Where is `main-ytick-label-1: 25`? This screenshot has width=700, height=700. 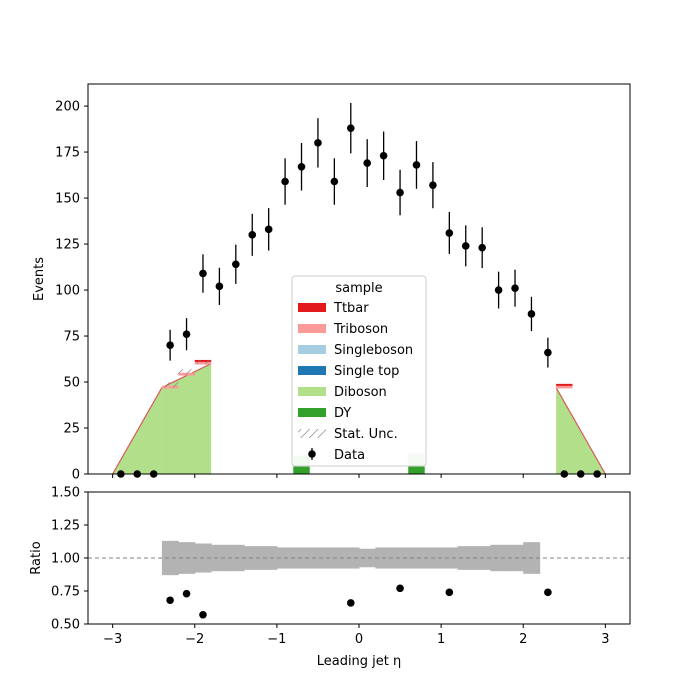 main-ytick-label-1: 25 is located at coordinates (71, 429).